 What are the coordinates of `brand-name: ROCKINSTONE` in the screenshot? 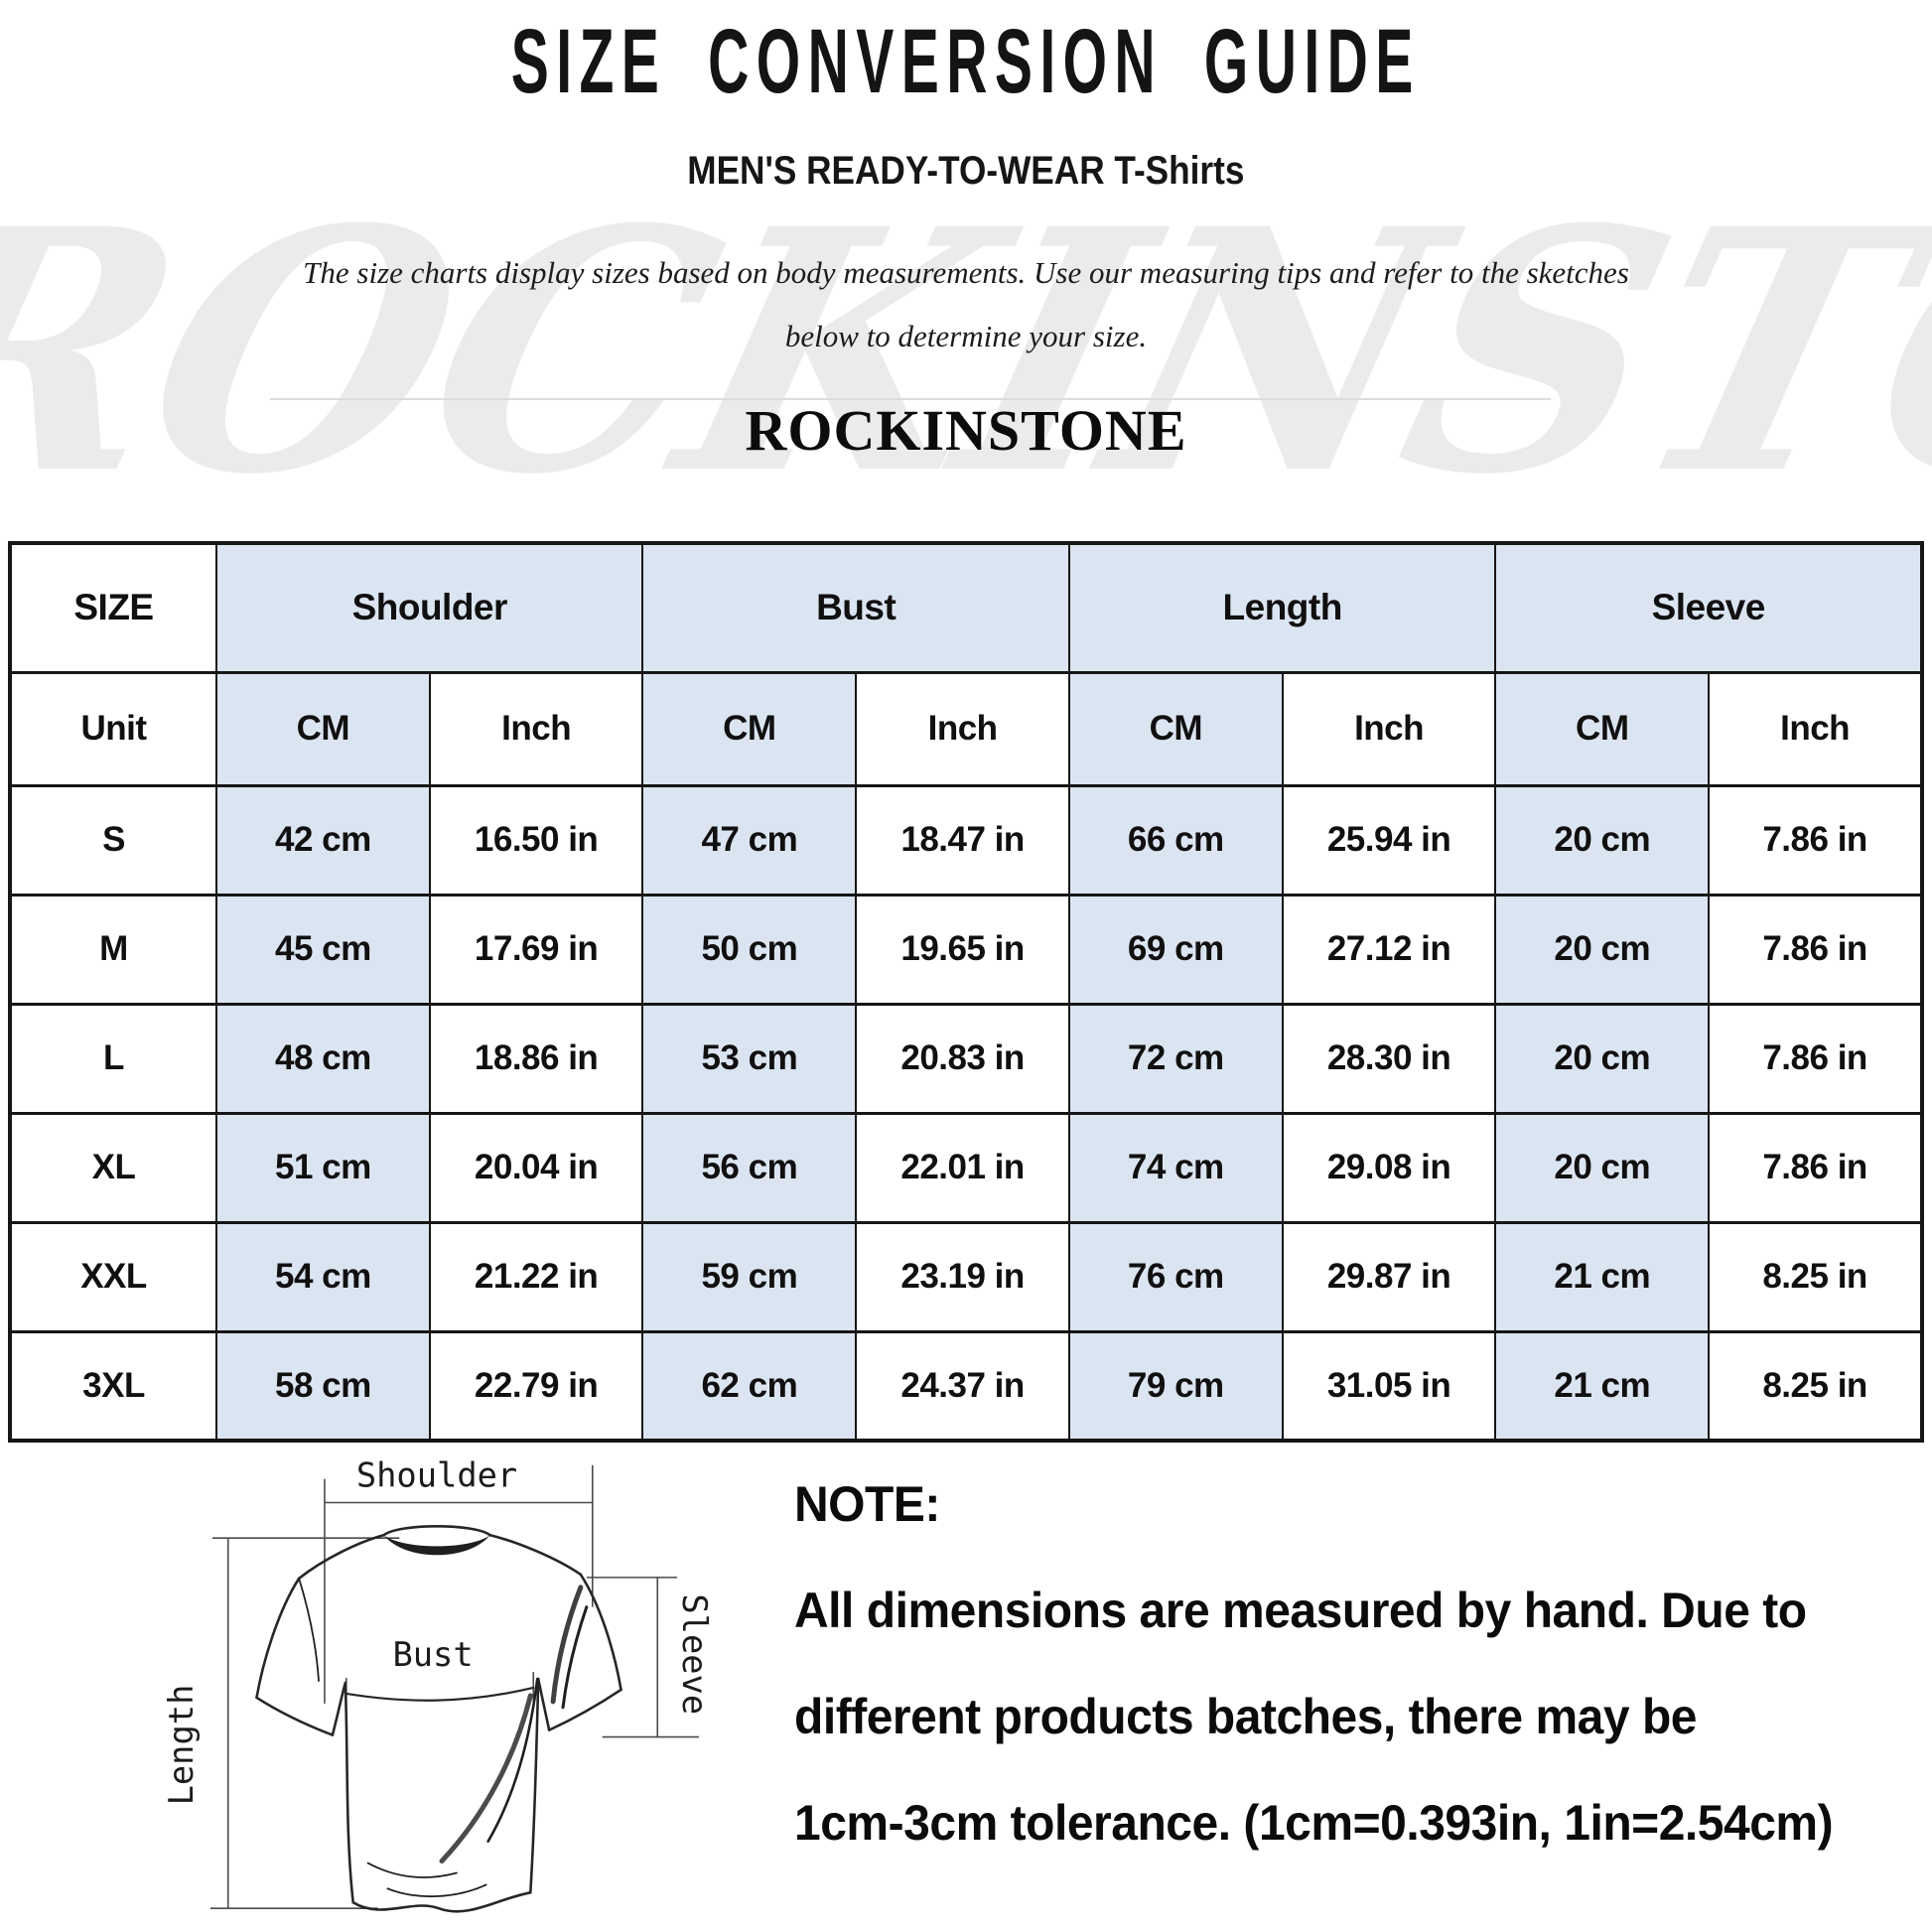 It's located at (966, 430).